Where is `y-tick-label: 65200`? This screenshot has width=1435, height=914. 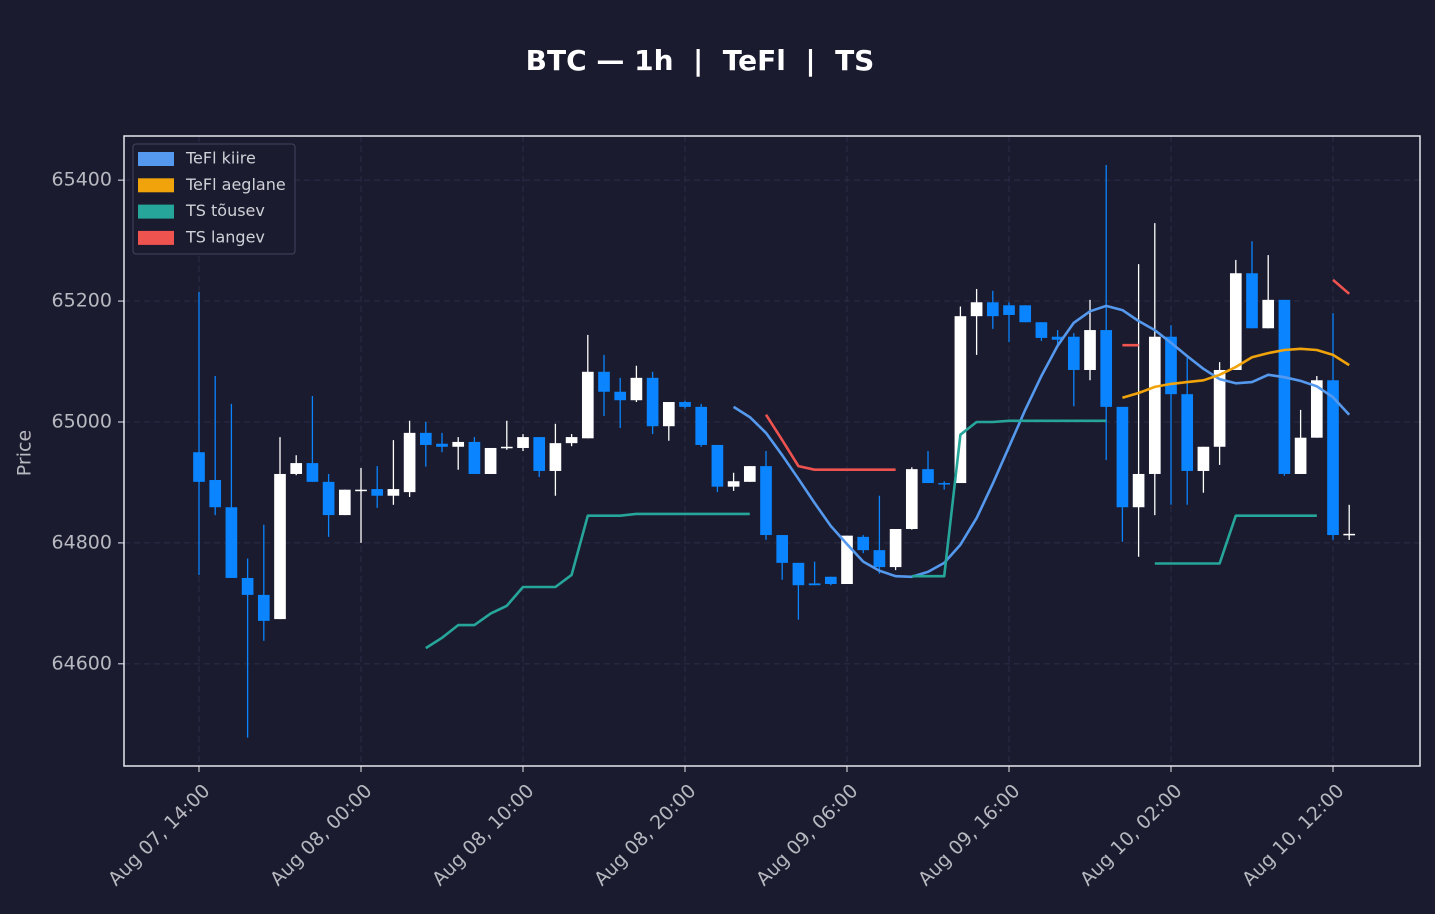 y-tick-label: 65200 is located at coordinates (82, 301).